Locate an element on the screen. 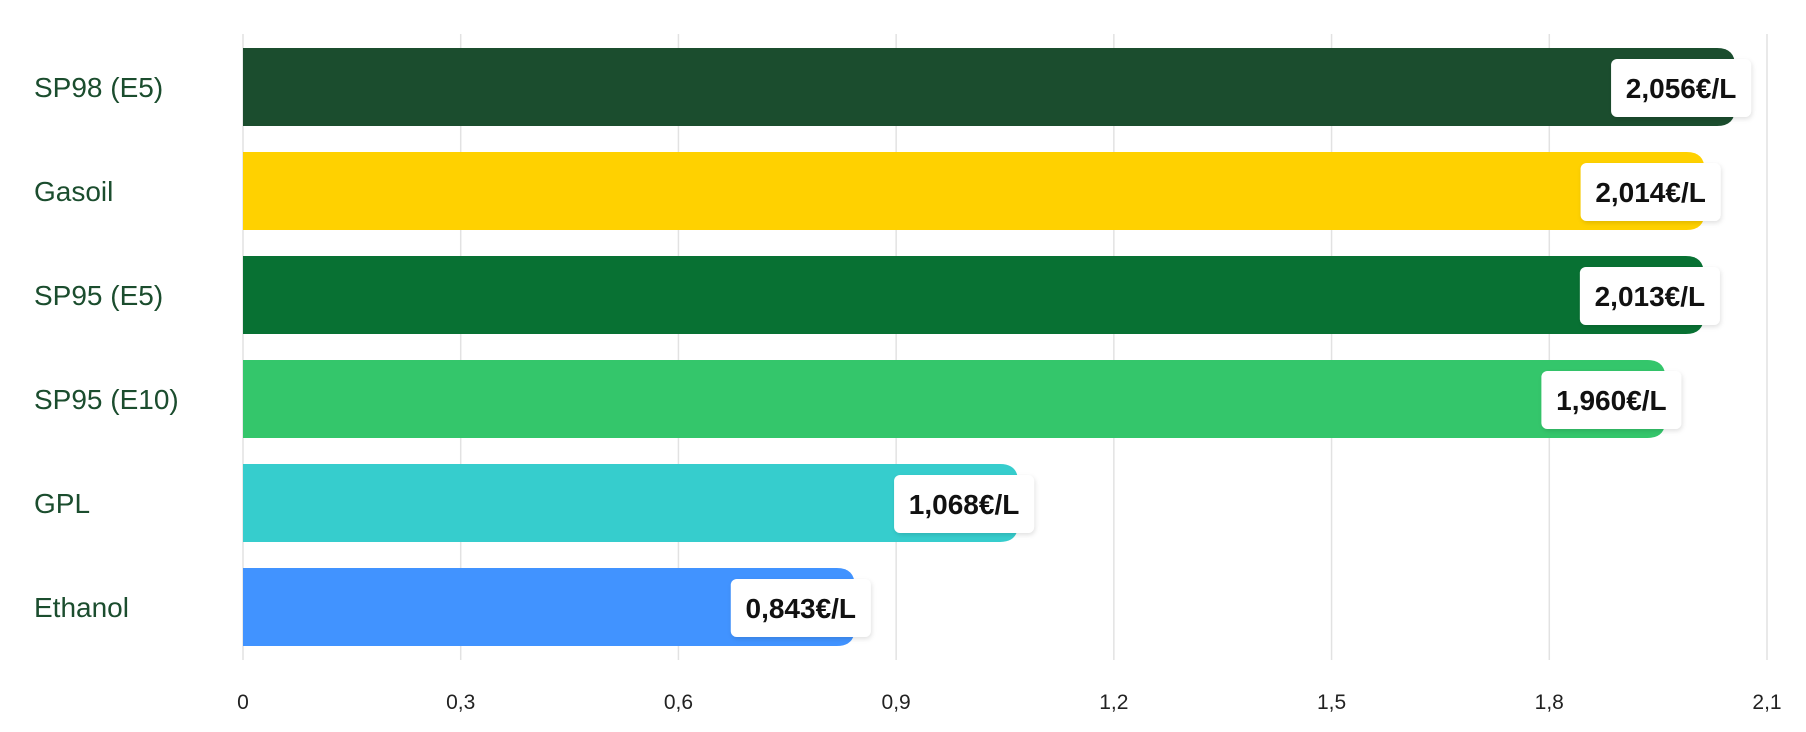 The width and height of the screenshot is (1806, 732). x-axis-ticks: 0 0,3 0,6 0,9 1,2 1,5 1,8 2,1 is located at coordinates (1009, 702).